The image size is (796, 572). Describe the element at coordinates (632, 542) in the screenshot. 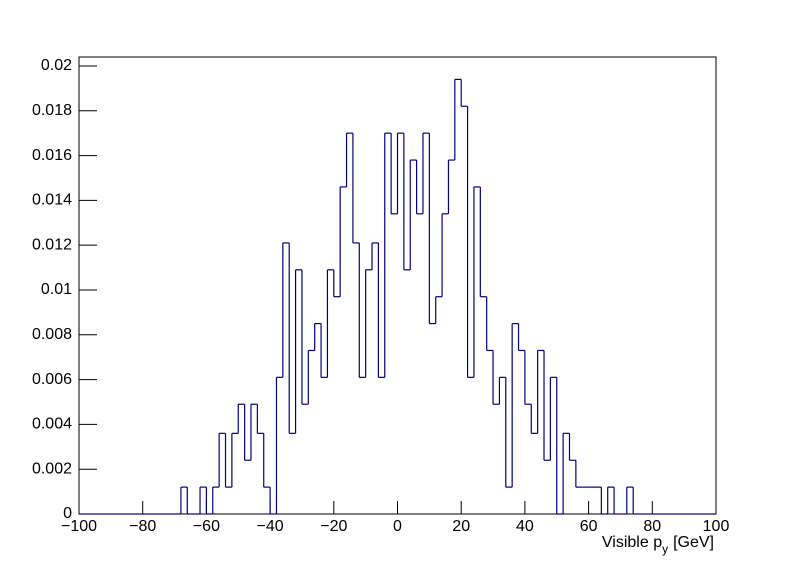

I see `x-label-text: Visible p` at that location.